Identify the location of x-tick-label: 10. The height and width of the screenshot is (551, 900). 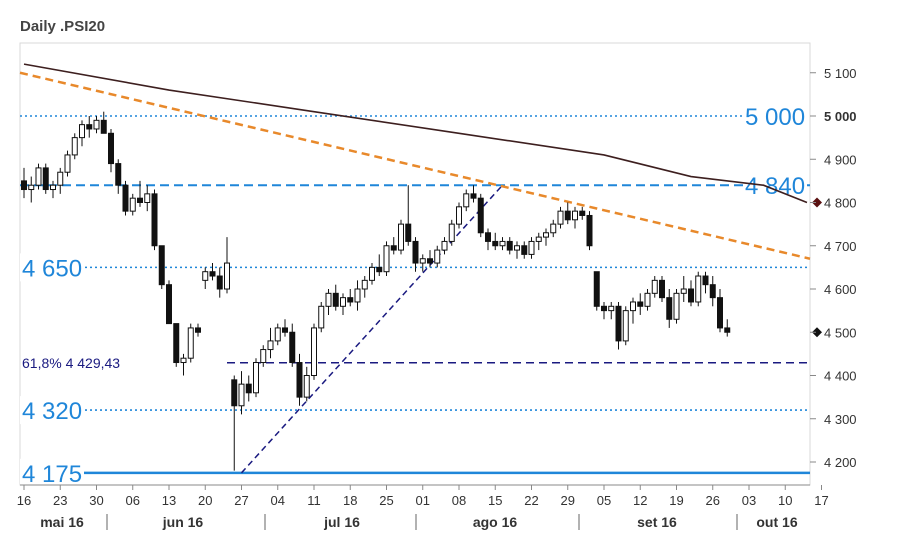
(785, 500).